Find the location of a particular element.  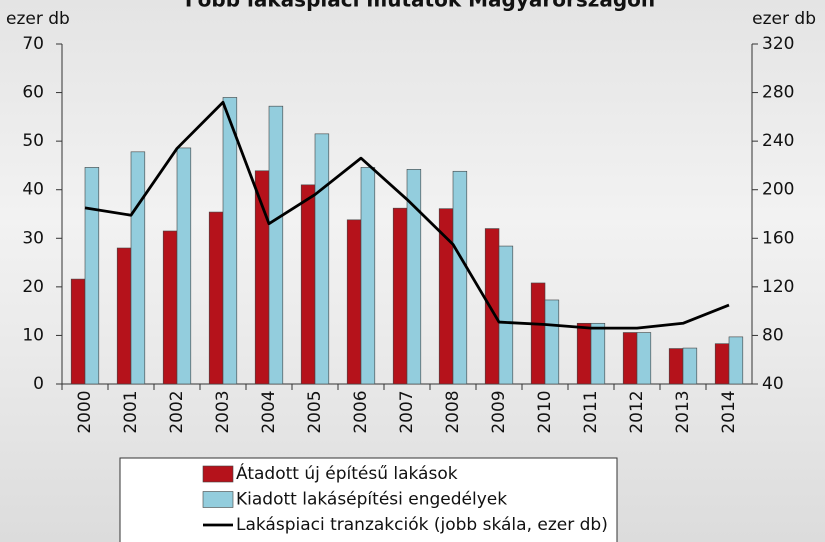

x-tick-label: 2011 is located at coordinates (591, 411).